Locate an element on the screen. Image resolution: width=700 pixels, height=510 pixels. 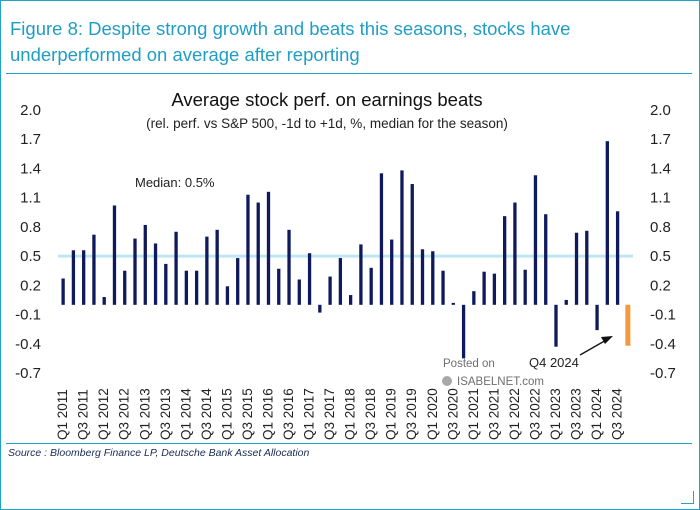
bar-q3-2019 is located at coordinates (412, 244).